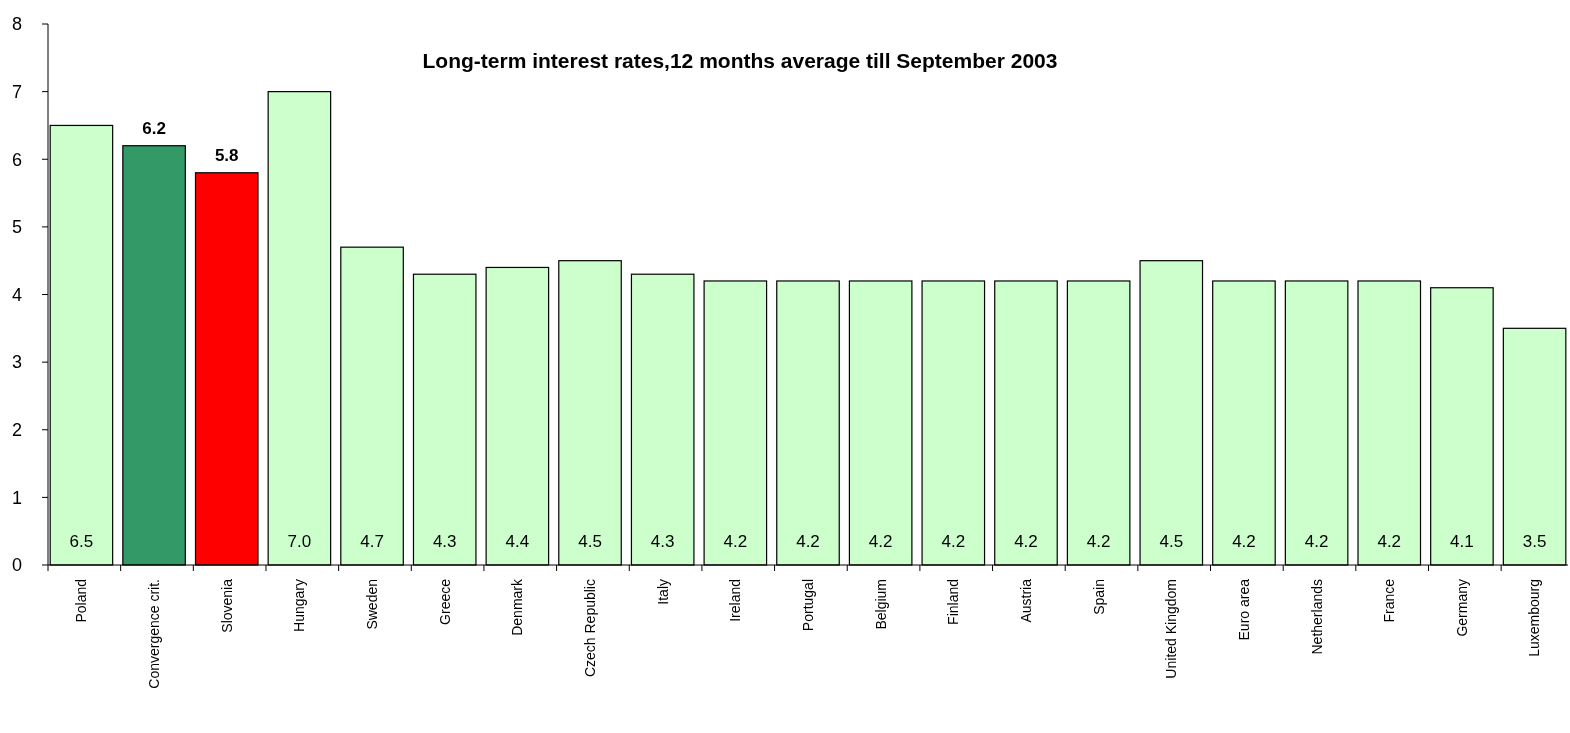  Describe the element at coordinates (1389, 600) in the screenshot. I see `x-tick-label: France` at that location.